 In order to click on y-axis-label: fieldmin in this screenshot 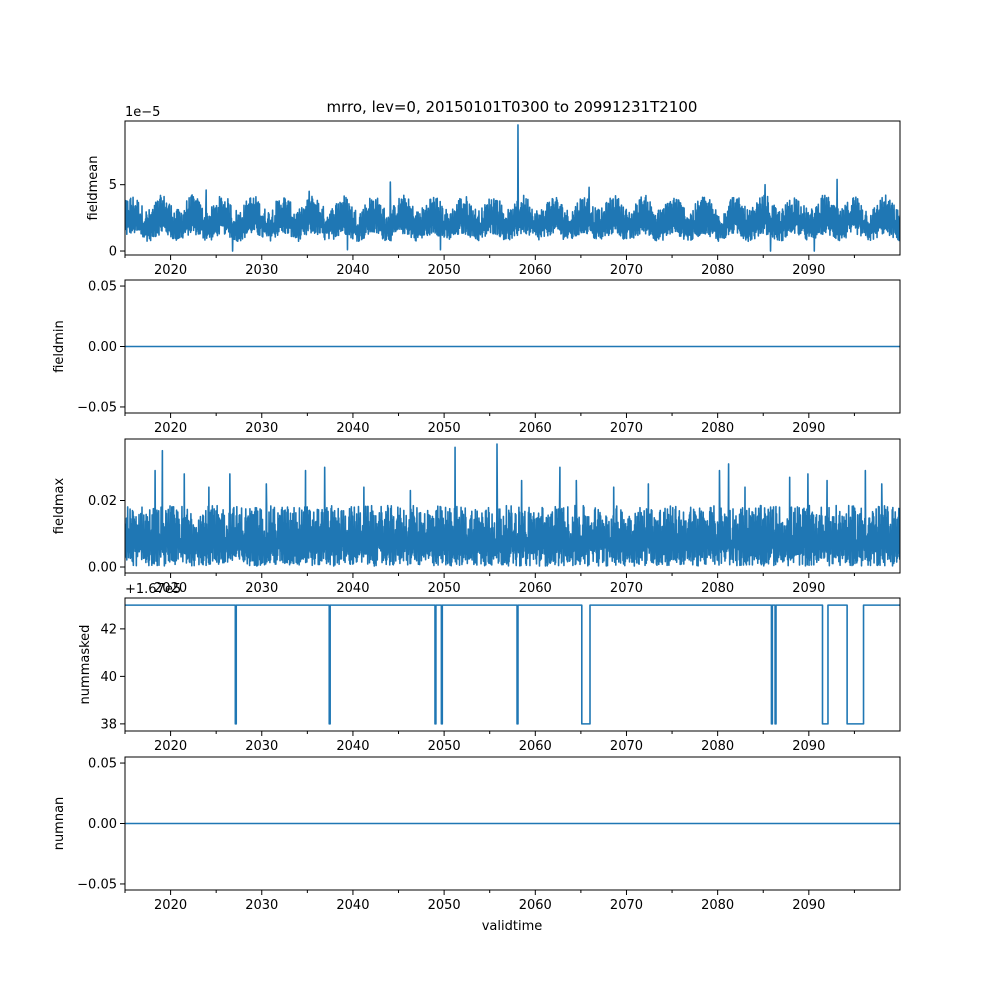, I will do `click(59, 346)`.